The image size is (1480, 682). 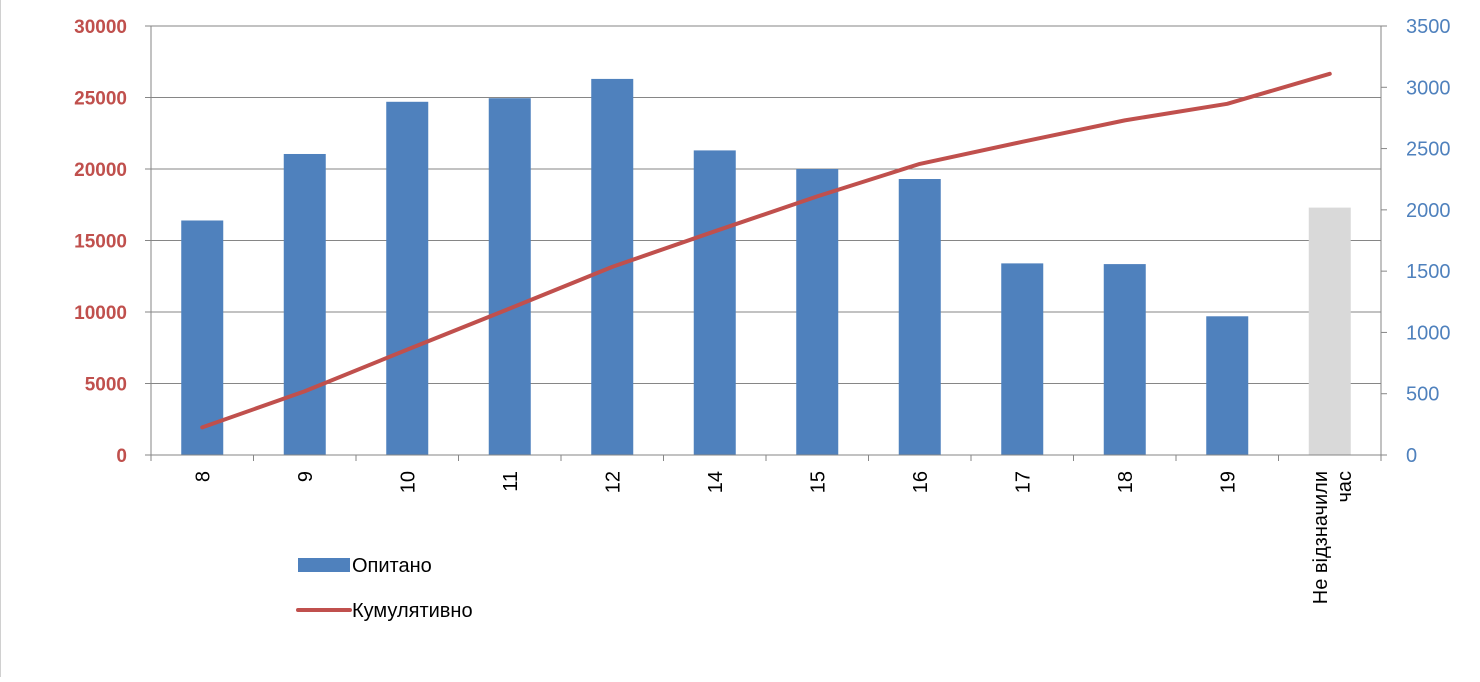 I want to click on y-right-tick-label: 3000, so click(x=1428, y=88).